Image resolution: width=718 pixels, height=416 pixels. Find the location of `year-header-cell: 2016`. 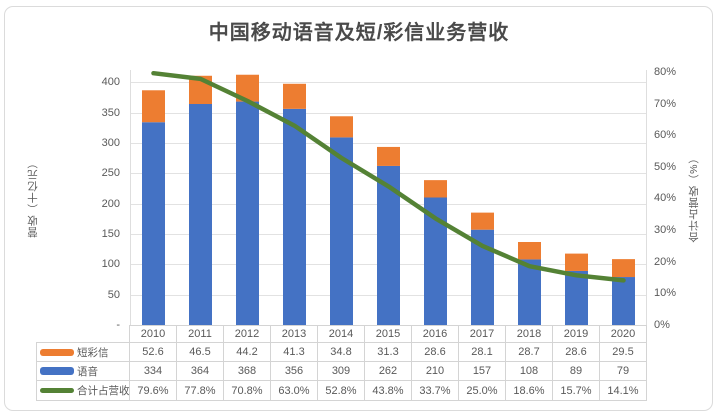

year-header-cell: 2016 is located at coordinates (435, 334).